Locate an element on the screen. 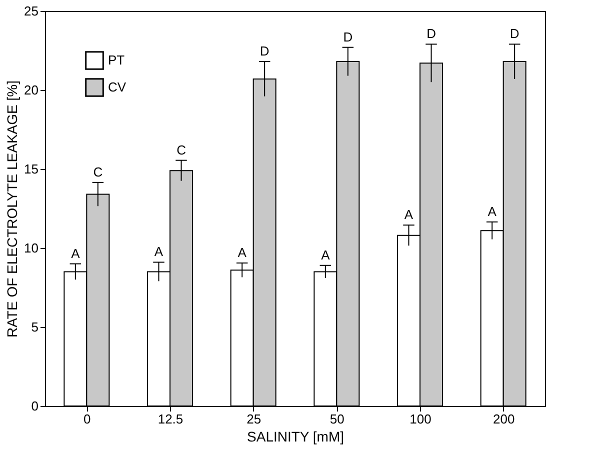  y-tick-label: 20 is located at coordinates (31, 90).